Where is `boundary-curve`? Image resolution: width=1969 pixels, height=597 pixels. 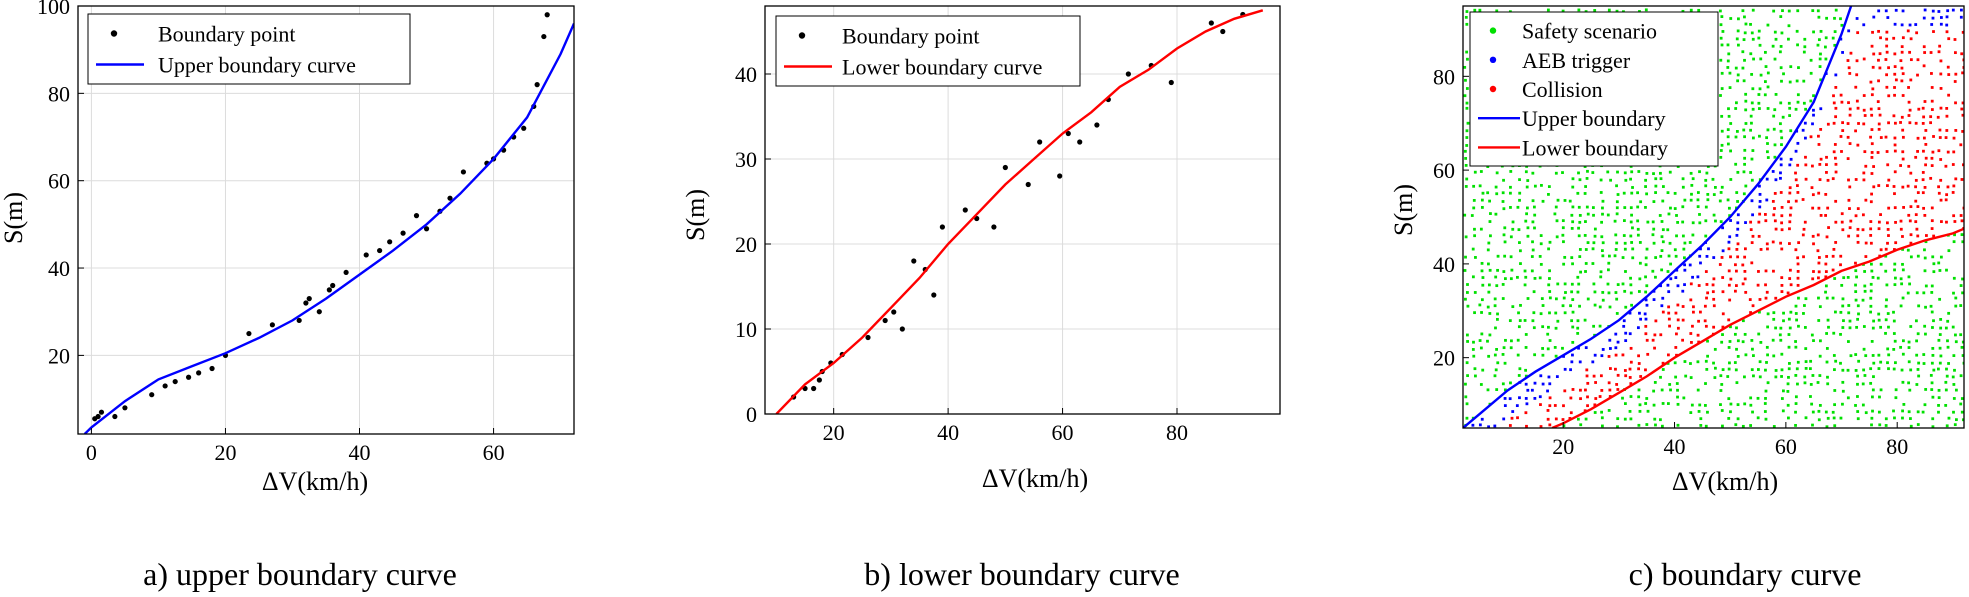 boundary-curve is located at coordinates (1658, 217).